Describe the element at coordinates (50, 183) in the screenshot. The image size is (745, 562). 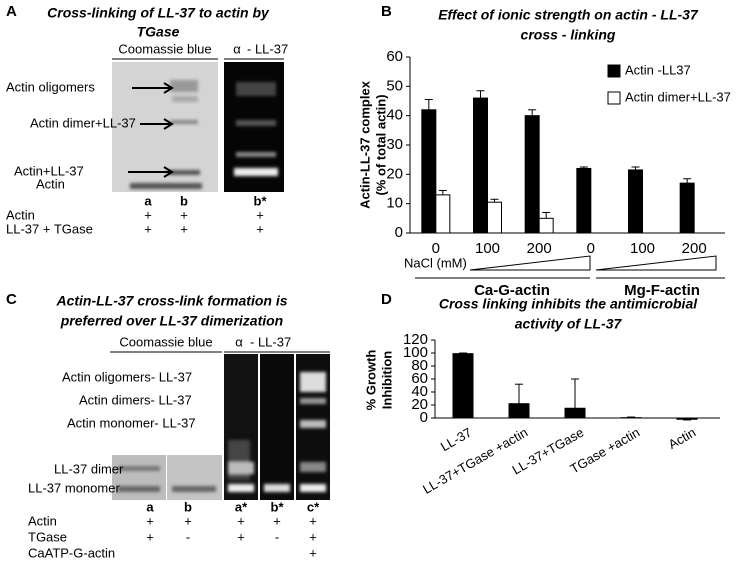
I see `band-label: Actin` at that location.